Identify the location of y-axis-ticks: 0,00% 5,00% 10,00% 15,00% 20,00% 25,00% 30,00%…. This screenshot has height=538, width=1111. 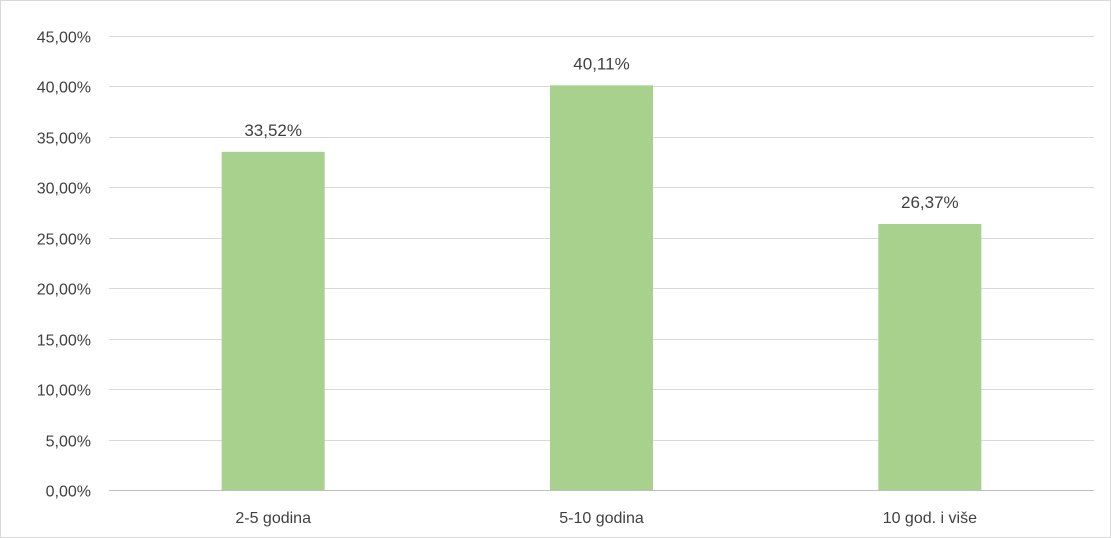
(64, 265).